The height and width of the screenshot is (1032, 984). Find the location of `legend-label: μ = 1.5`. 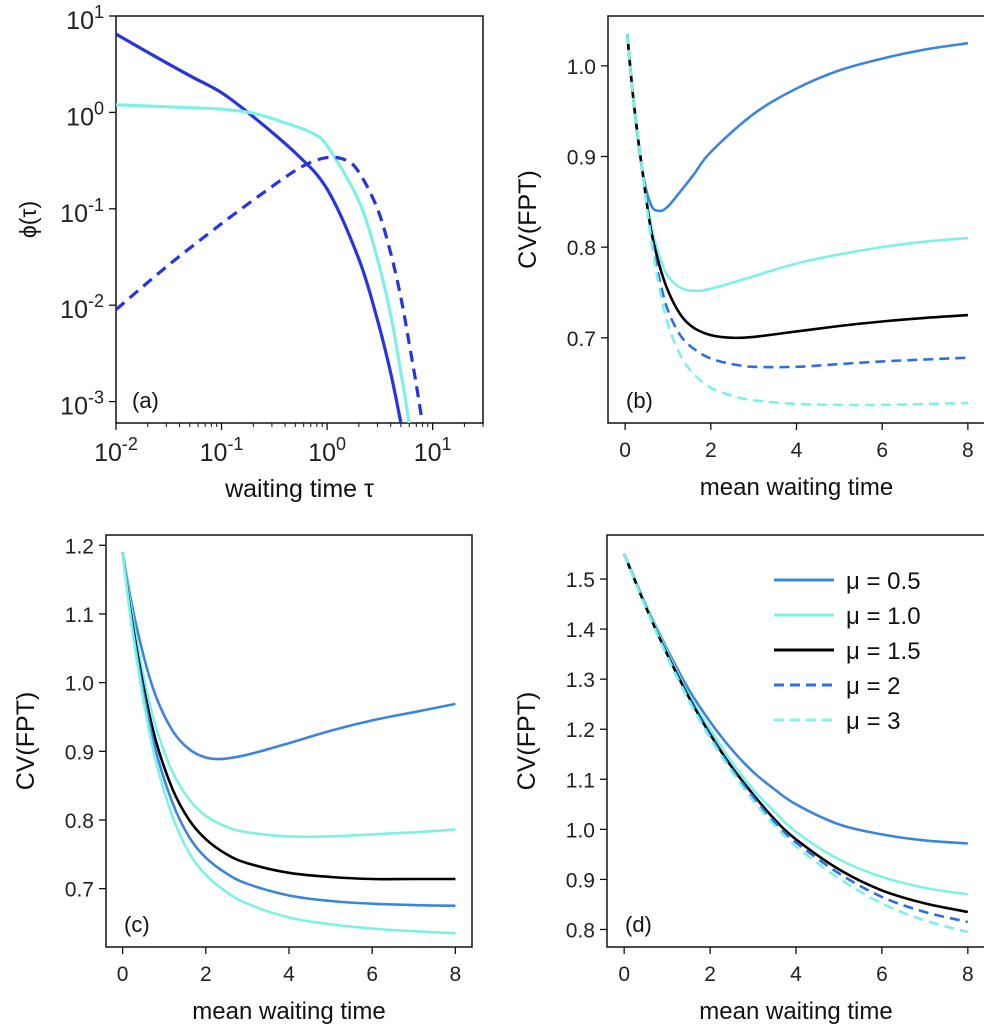

legend-label: μ = 1.5 is located at coordinates (883, 651).